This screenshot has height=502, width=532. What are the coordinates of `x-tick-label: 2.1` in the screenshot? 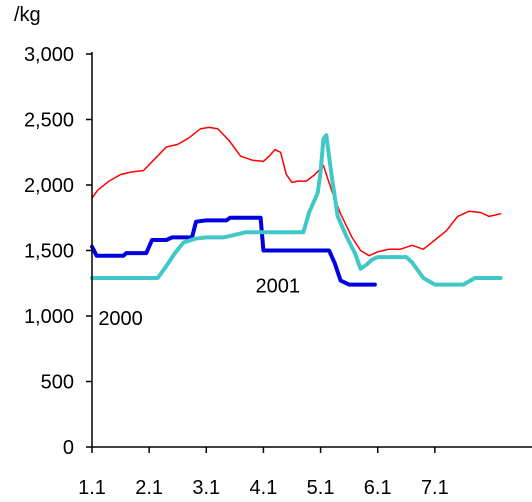 It's located at (149, 488).